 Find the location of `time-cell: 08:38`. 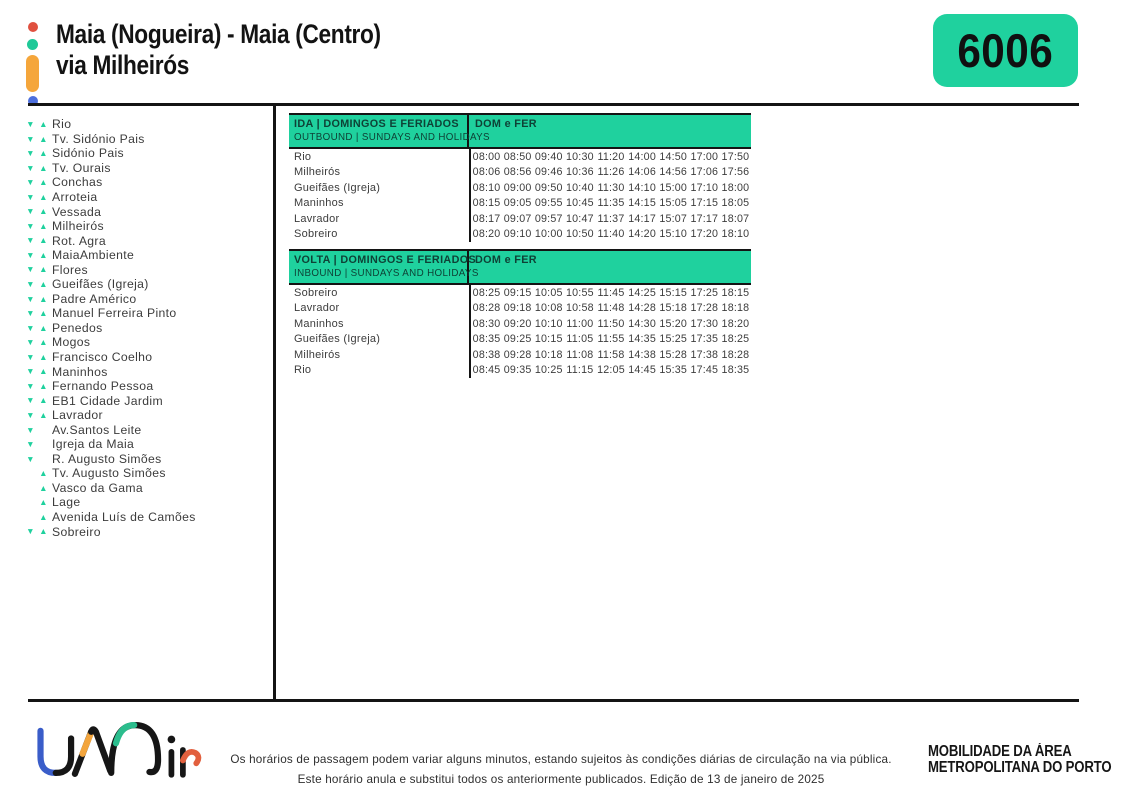

time-cell: 08:38 is located at coordinates (486, 354).